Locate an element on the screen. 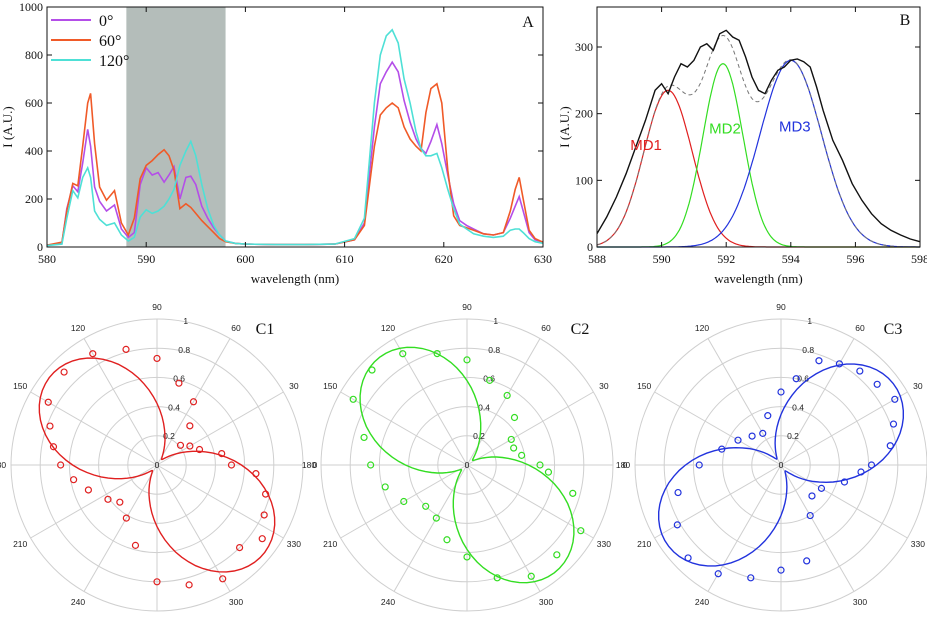  annotation-md1: MD1 is located at coordinates (646, 145).